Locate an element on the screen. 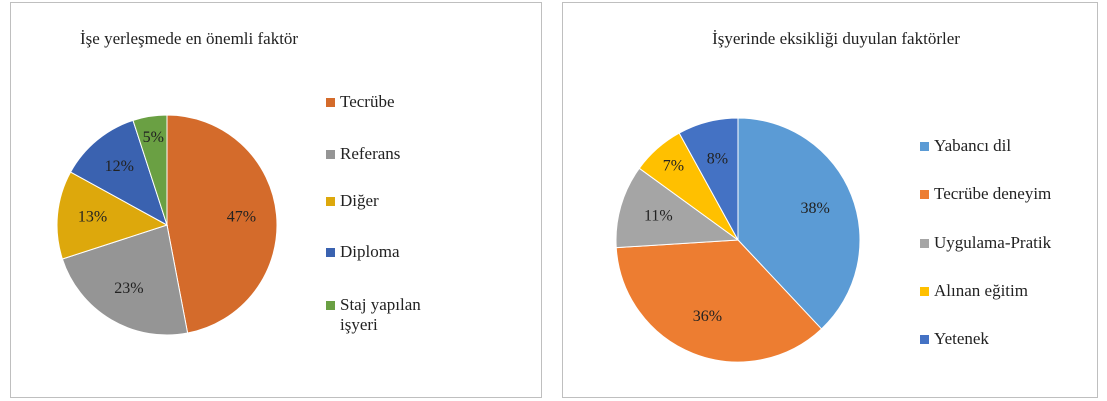  legend-label: Alınan eğitim is located at coordinates (981, 290).